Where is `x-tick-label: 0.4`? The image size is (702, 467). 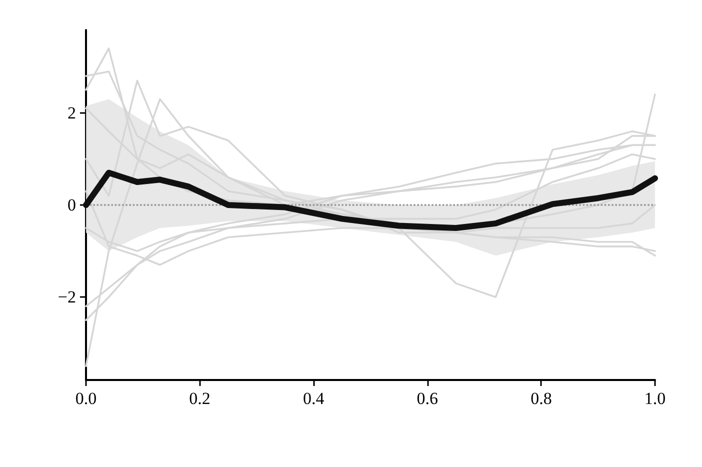 x-tick-label: 0.4 is located at coordinates (313, 398).